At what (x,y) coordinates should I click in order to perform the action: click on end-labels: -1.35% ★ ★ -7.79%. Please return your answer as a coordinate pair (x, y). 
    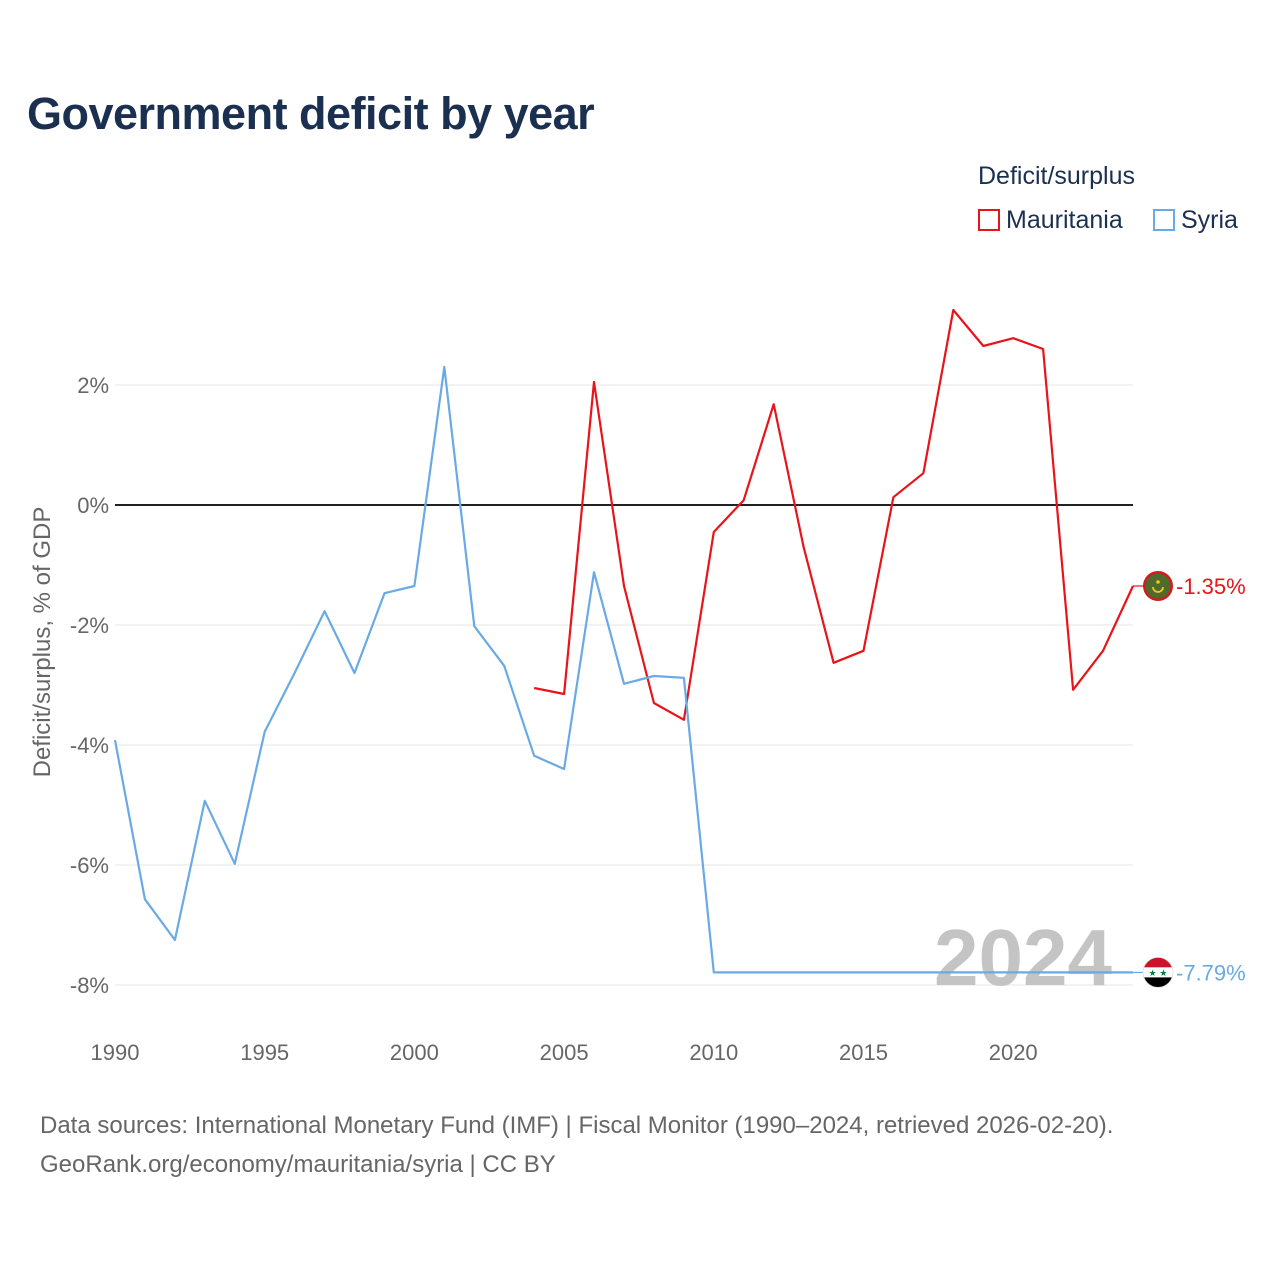
    Looking at the image, I should click on (1189, 779).